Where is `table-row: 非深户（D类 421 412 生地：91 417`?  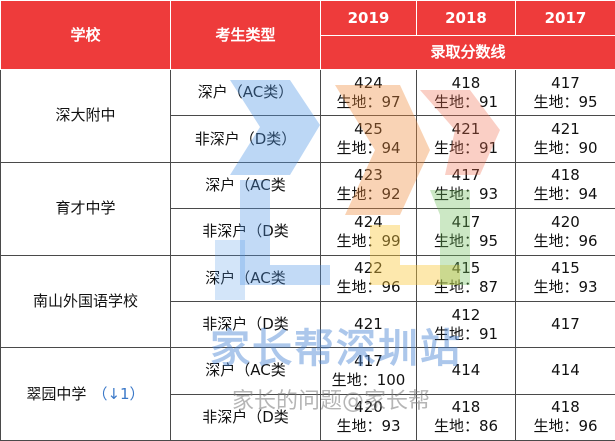 table-row: 非深户（D类 421 412 生地：91 417 is located at coordinates (308, 324).